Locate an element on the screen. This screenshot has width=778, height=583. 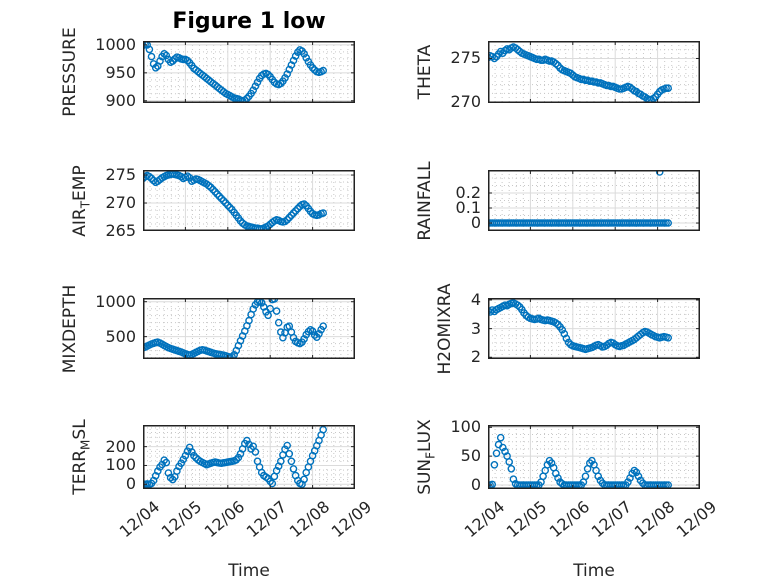
y-axis-label: TERRMSL is located at coordinates (81, 445).